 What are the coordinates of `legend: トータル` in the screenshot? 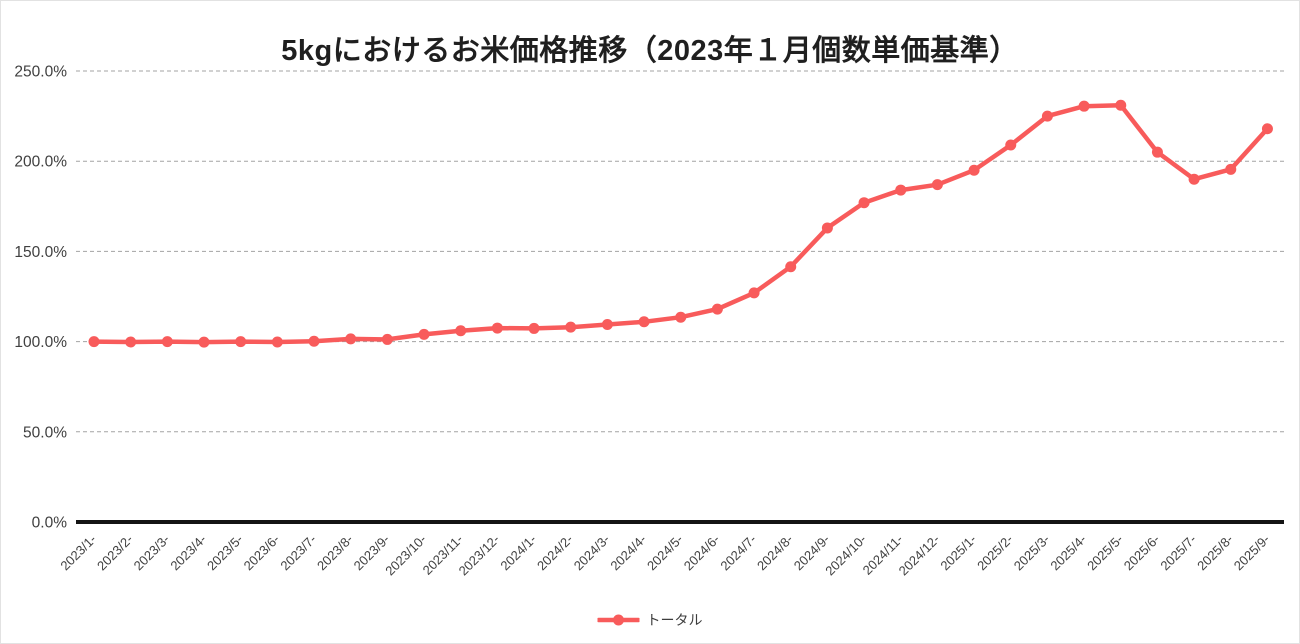 It's located at (650, 620).